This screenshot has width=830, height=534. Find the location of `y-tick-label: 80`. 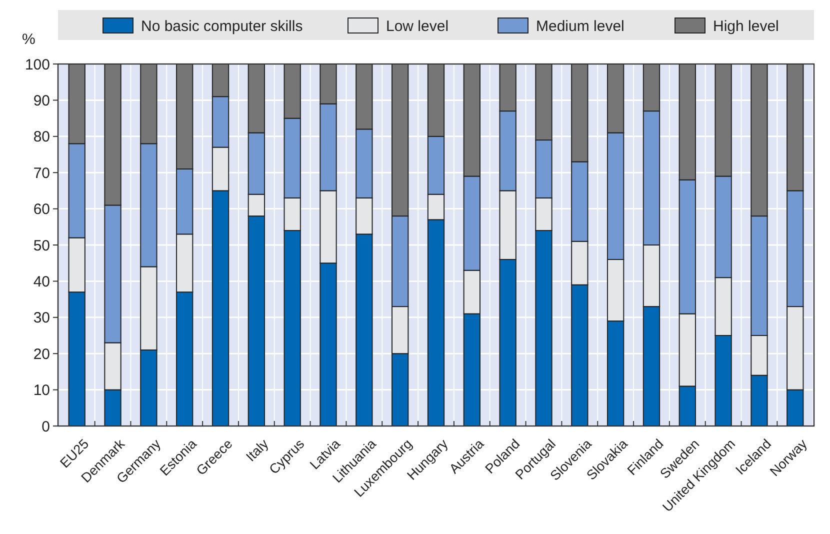

y-tick-label: 80 is located at coordinates (41, 137).